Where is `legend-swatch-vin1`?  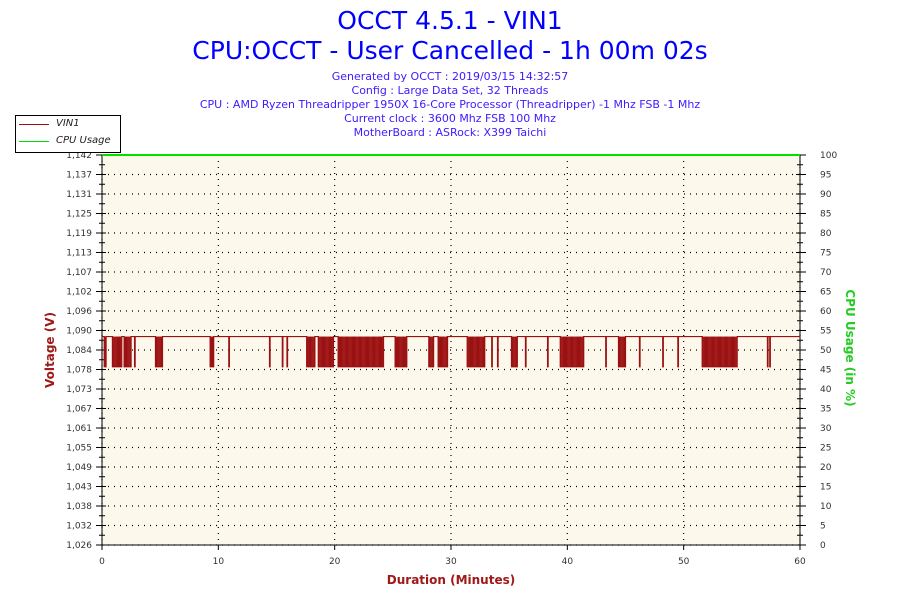
legend-swatch-vin1 is located at coordinates (34, 124).